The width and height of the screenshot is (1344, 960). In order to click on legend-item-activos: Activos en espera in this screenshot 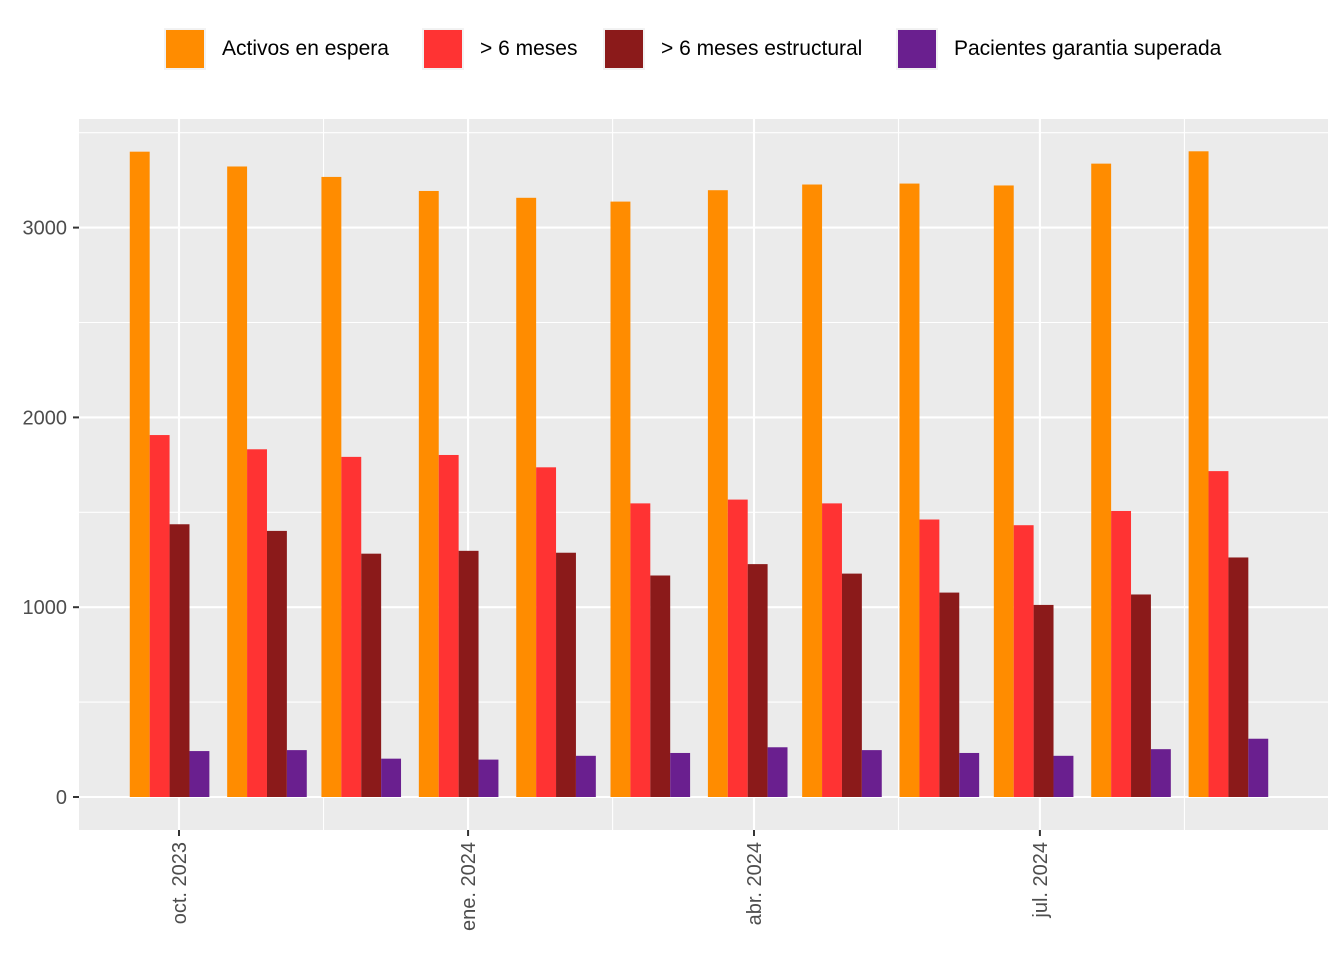, I will do `click(276, 49)`.